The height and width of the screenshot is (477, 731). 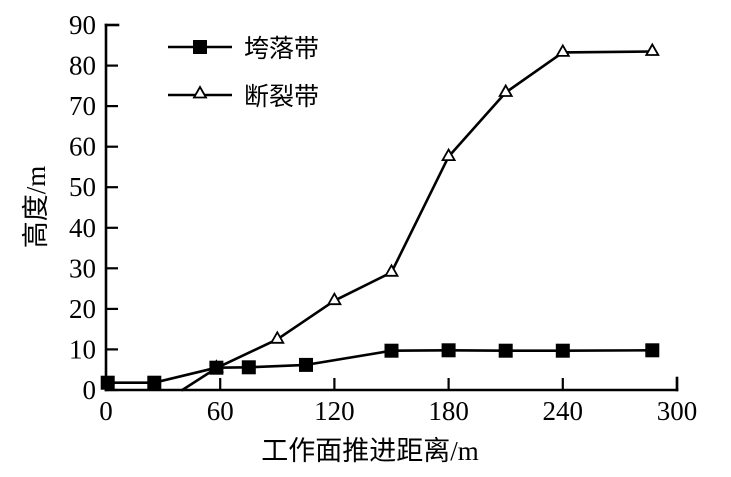 What do you see at coordinates (82, 66) in the screenshot?
I see `y-tick-label: 80` at bounding box center [82, 66].